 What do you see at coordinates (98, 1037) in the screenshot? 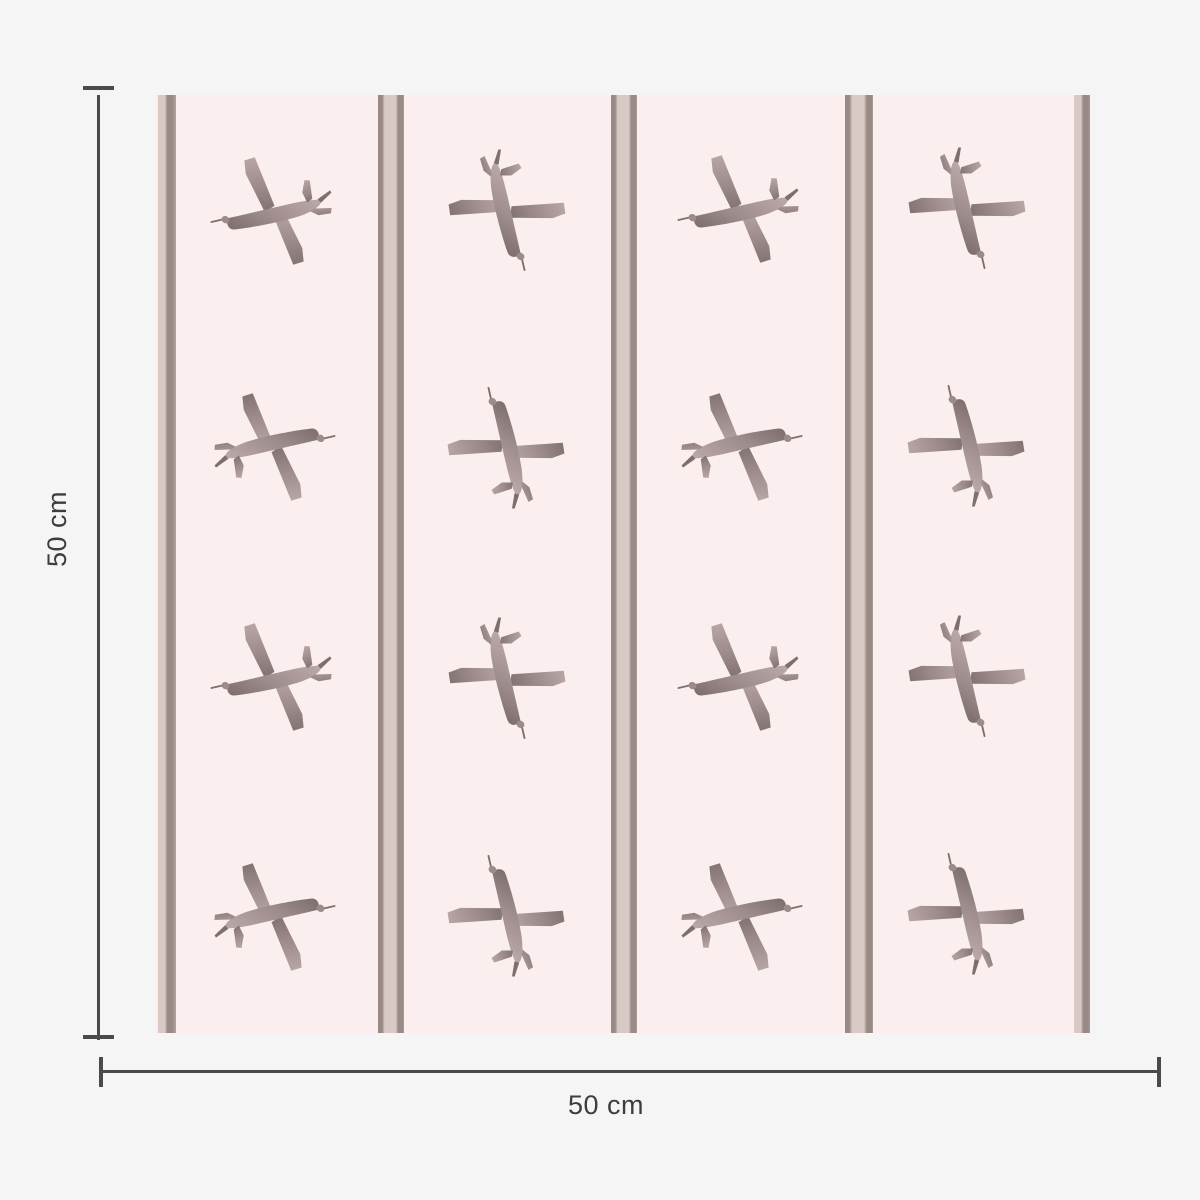
I see `dimension-cap-bottom` at bounding box center [98, 1037].